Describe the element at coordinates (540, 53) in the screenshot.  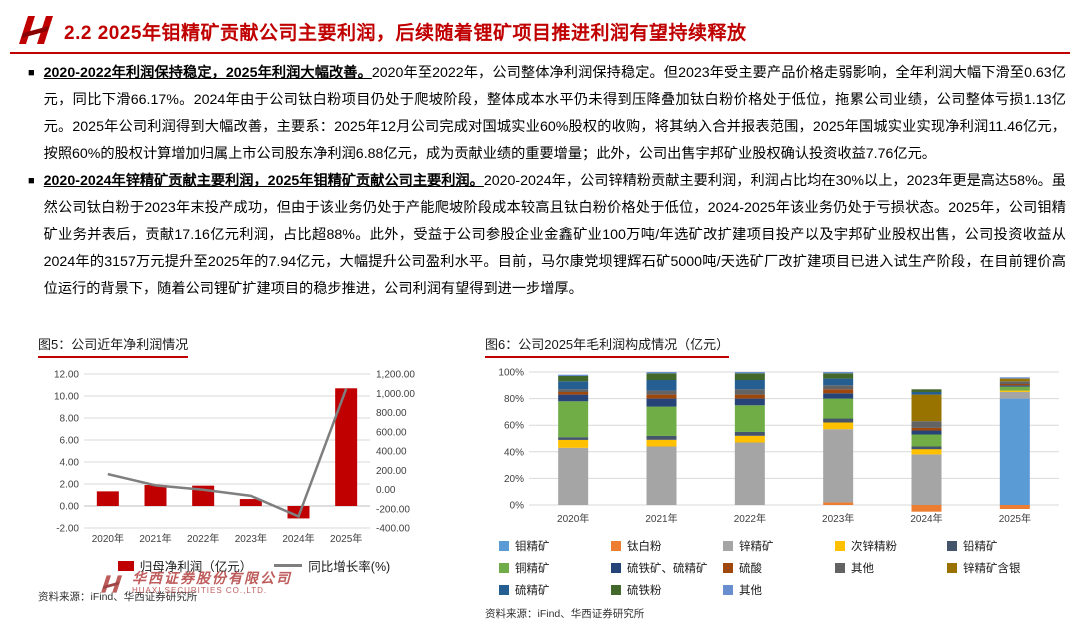
I see `header-divider` at that location.